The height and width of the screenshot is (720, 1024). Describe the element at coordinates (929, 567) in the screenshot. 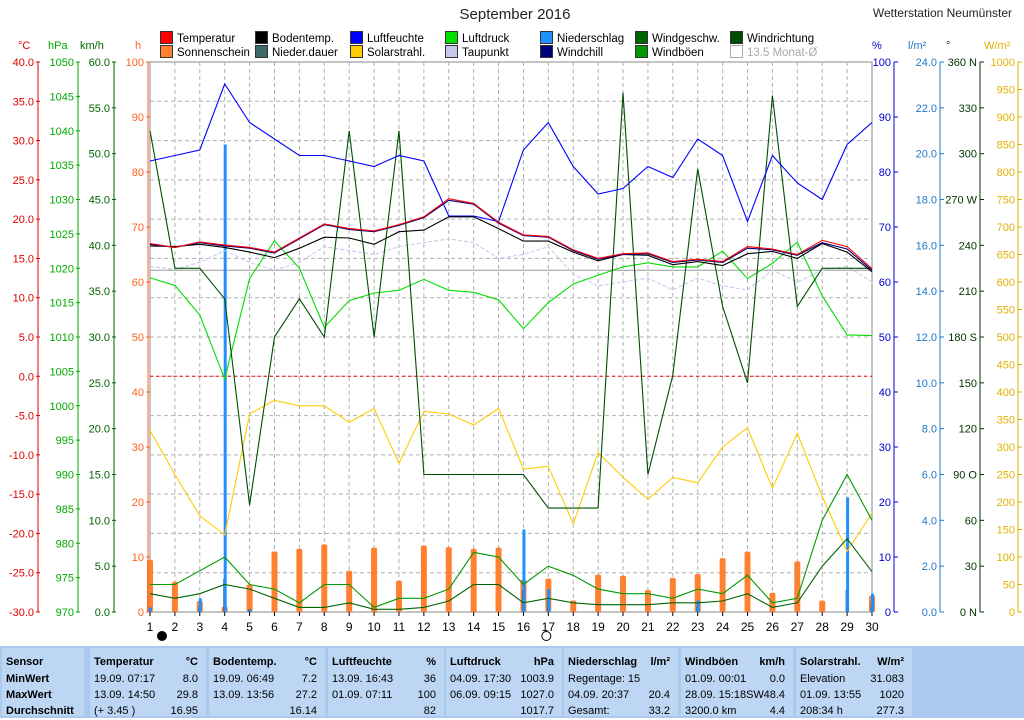

I see `rain-axis-tick-label: 2.0` at that location.